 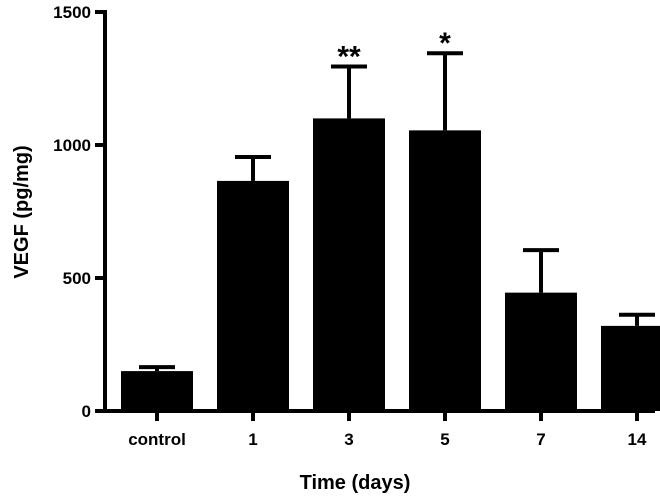 I want to click on x-tick-label-control: control, so click(x=157, y=439).